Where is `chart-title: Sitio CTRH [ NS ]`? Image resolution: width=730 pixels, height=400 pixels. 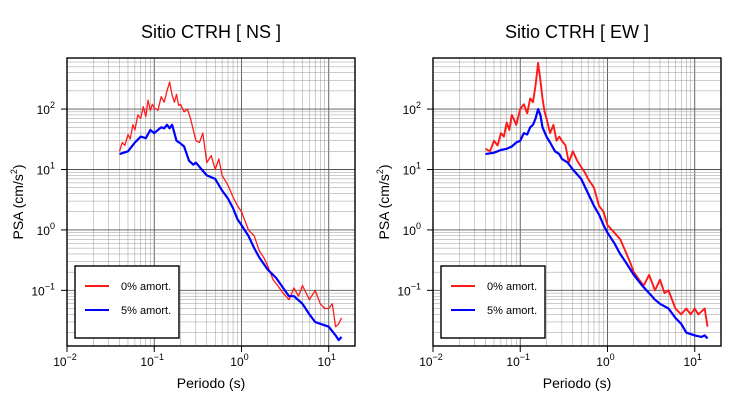 chart-title: Sitio CTRH [ NS ] is located at coordinates (211, 32).